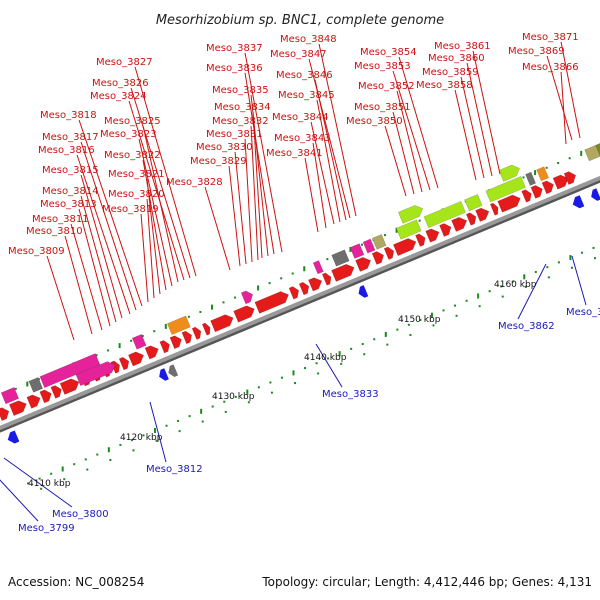 This screenshot has width=600, height=600. Describe the element at coordinates (515, 285) in the screenshot. I see `ruler-label: 4160 kbp` at that location.